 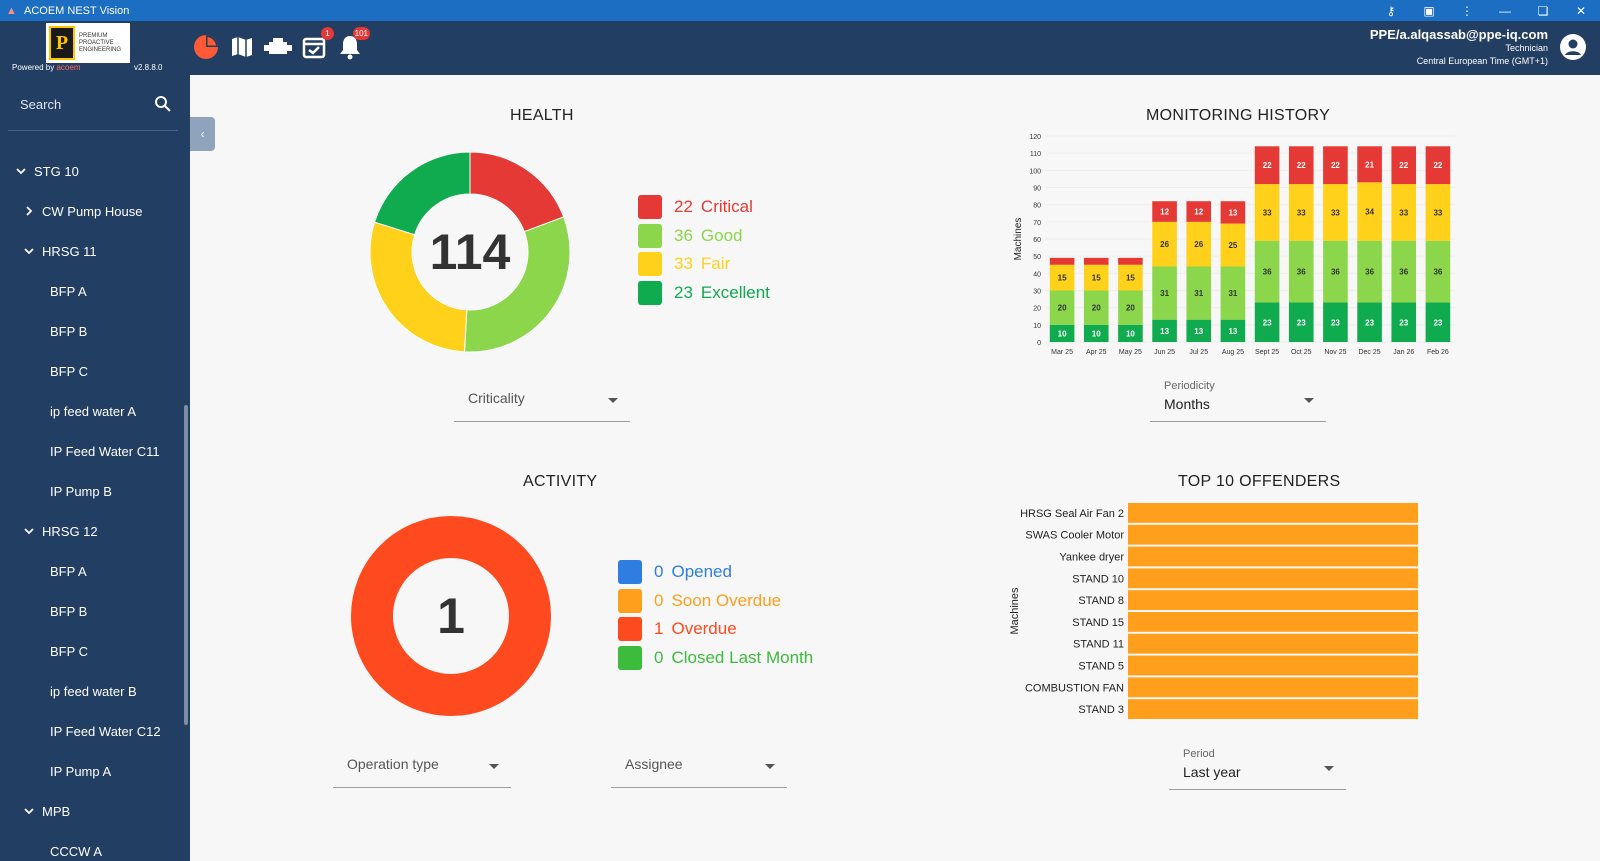 What do you see at coordinates (278, 47) in the screenshot?
I see `machine-icon` at bounding box center [278, 47].